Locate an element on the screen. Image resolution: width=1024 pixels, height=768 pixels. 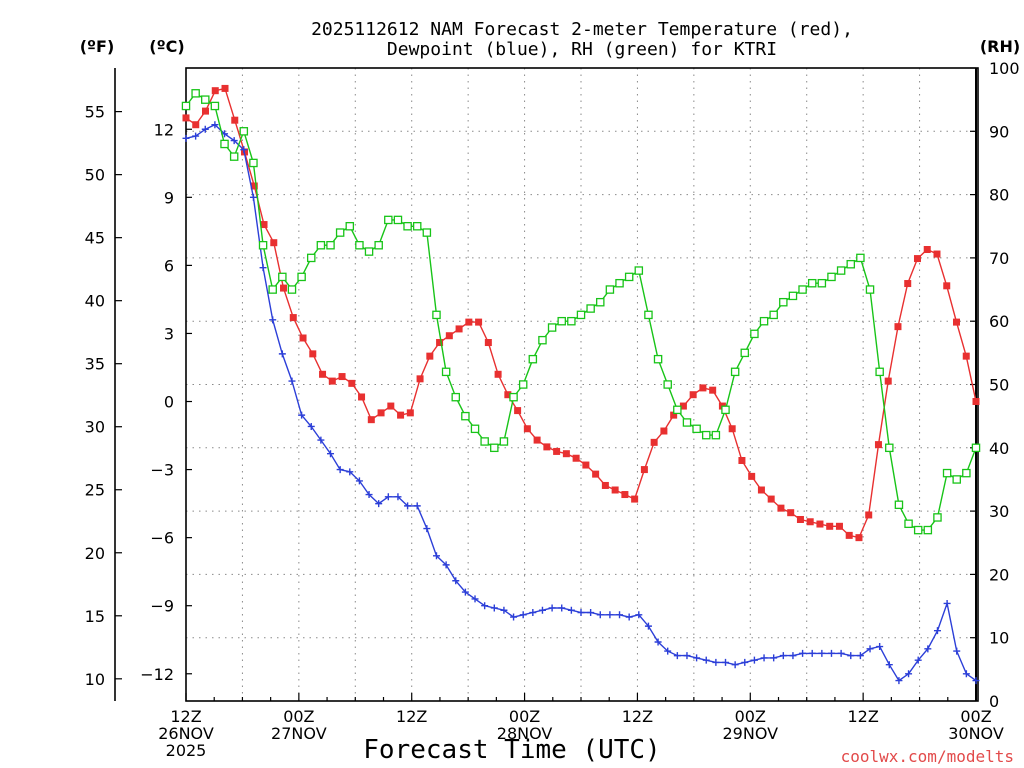
rh-tick-label: 30 is located at coordinates (999, 511).